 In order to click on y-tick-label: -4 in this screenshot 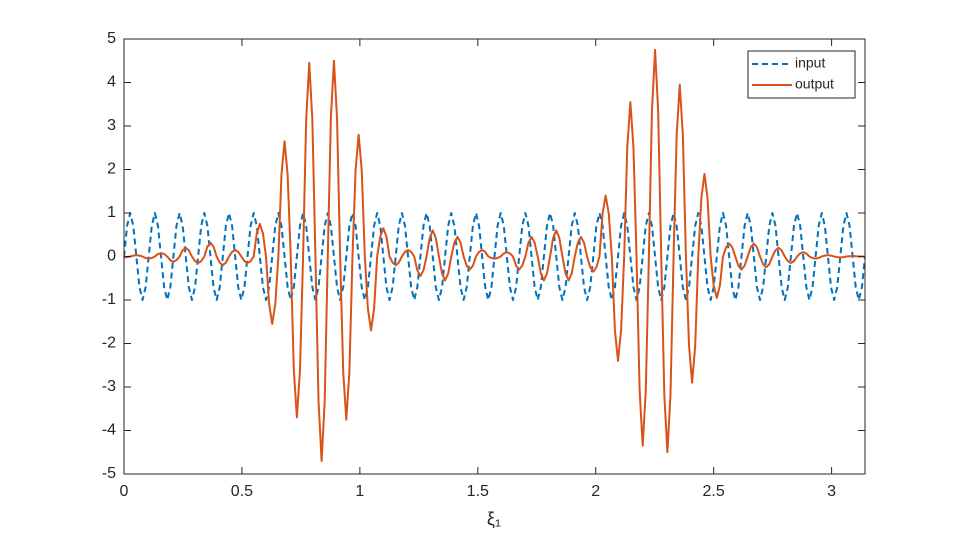, I will do `click(109, 430)`.